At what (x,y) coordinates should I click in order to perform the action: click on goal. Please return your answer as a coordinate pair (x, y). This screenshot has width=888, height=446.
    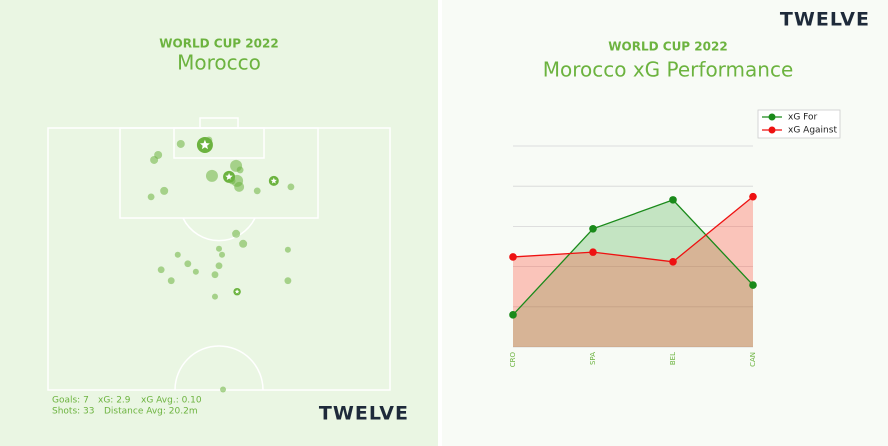
    Looking at the image, I should click on (219, 123).